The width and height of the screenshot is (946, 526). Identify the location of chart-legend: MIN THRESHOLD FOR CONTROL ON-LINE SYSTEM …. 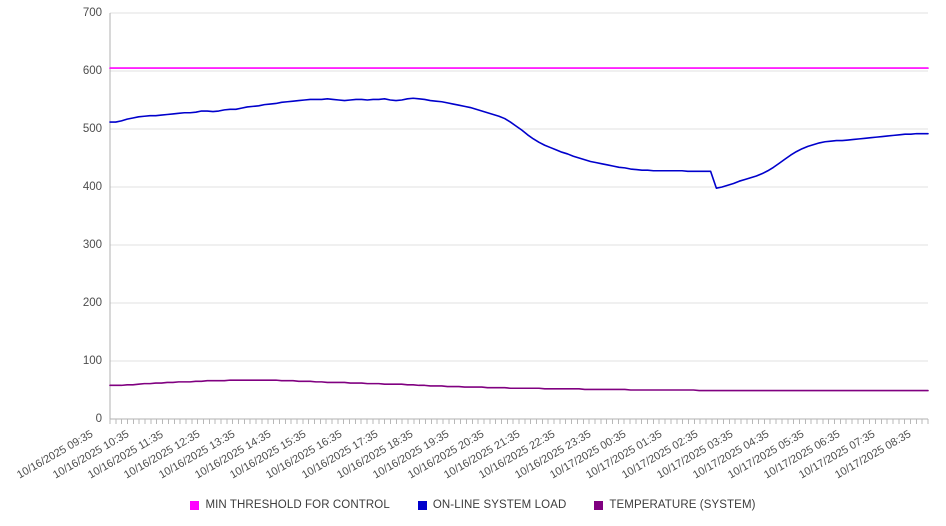
(473, 505).